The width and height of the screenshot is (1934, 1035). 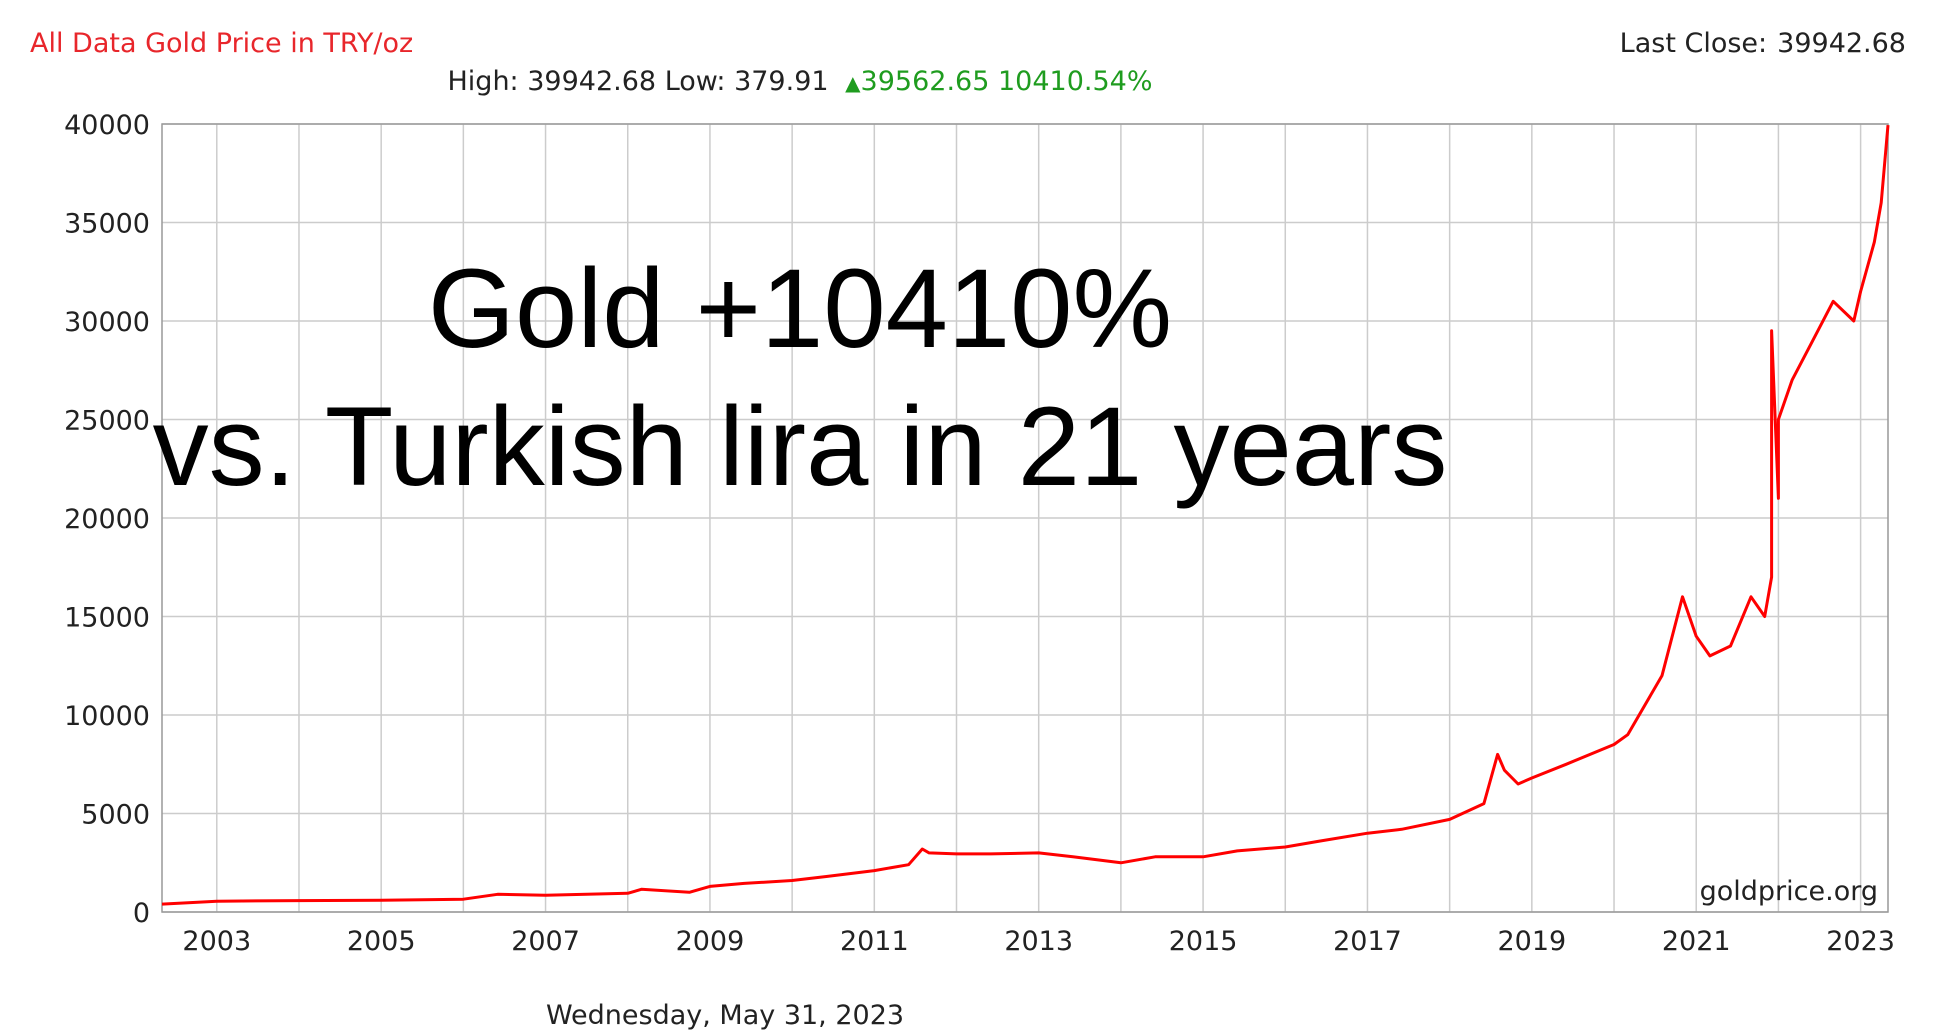 What do you see at coordinates (1789, 891) in the screenshot?
I see `watermark-goldprice: goldprice.org` at bounding box center [1789, 891].